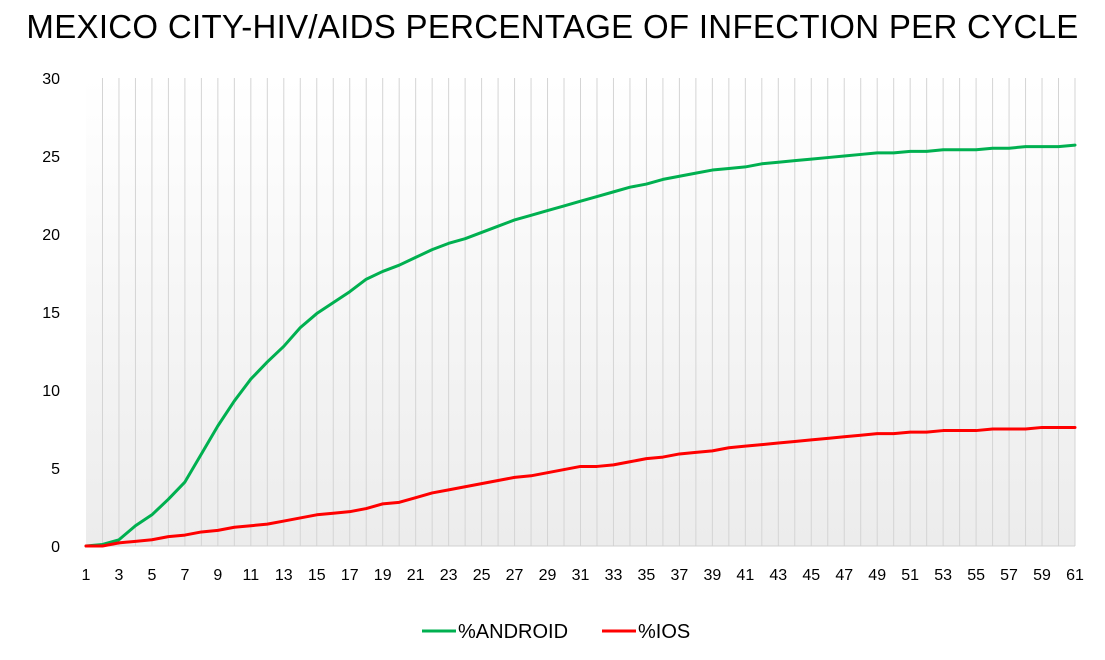  What do you see at coordinates (119, 575) in the screenshot?
I see `x-tick-label: 3` at bounding box center [119, 575].